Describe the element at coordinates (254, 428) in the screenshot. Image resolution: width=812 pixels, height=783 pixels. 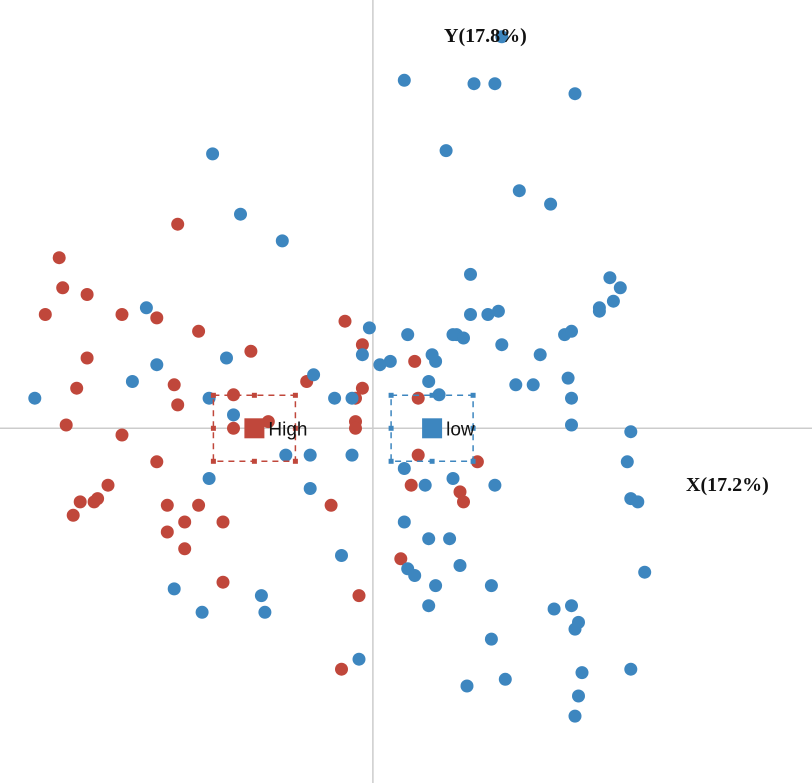
I see `centroid-marker-high` at that location.